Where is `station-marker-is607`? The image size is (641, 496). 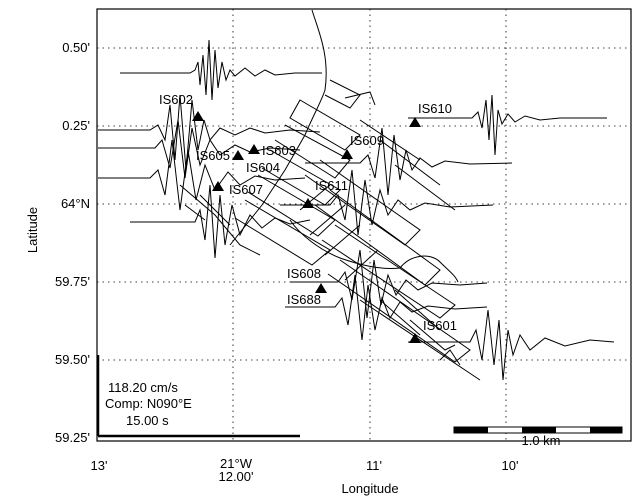
station-marker-is607 is located at coordinates (218, 186).